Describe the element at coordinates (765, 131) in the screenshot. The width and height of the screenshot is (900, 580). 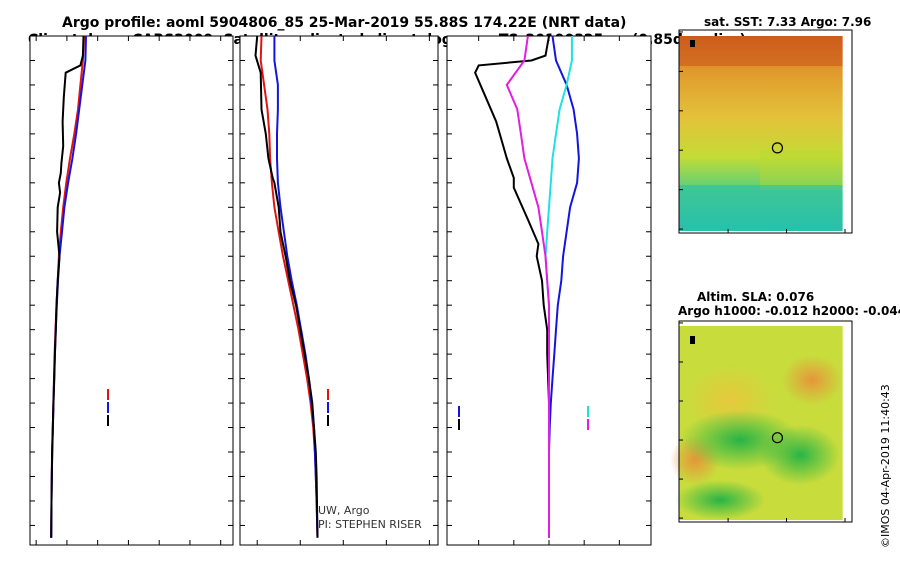
I see `sst_map-frame` at that location.